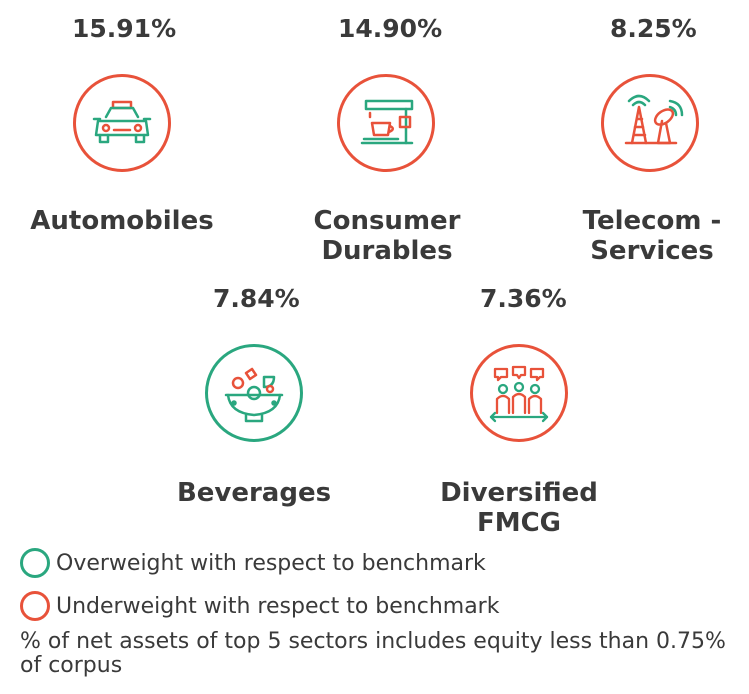  Describe the element at coordinates (653, 28) in the screenshot. I see `sector-percent: 8.25%` at that location.